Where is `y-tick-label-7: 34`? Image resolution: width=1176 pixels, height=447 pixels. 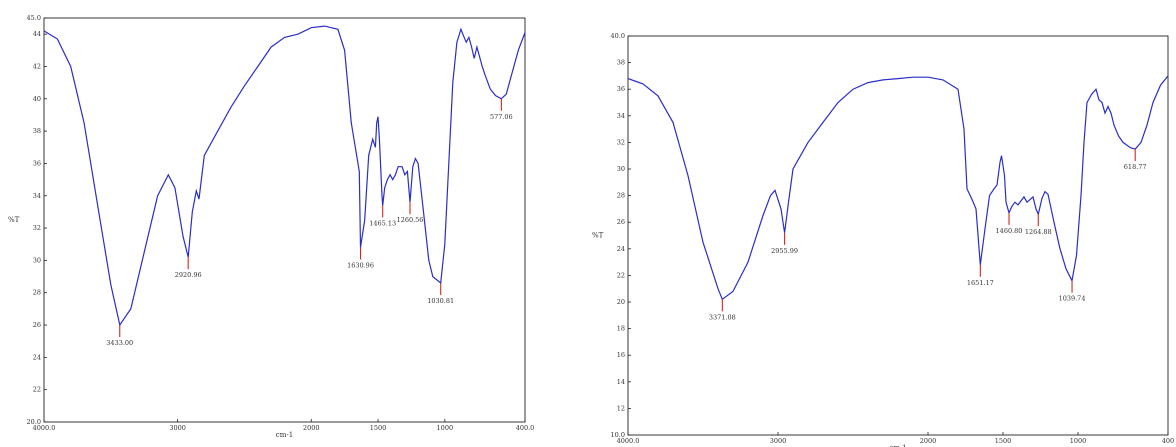
y-tick-label-7: 34 is located at coordinates (37, 196).